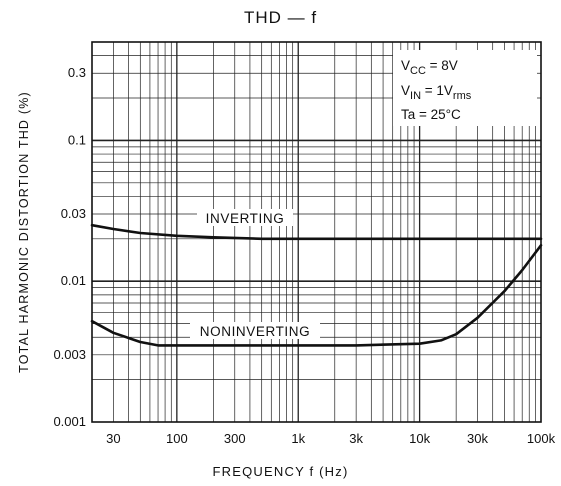 The image size is (561, 486). I want to click on x-tick-label: 3k, so click(356, 438).